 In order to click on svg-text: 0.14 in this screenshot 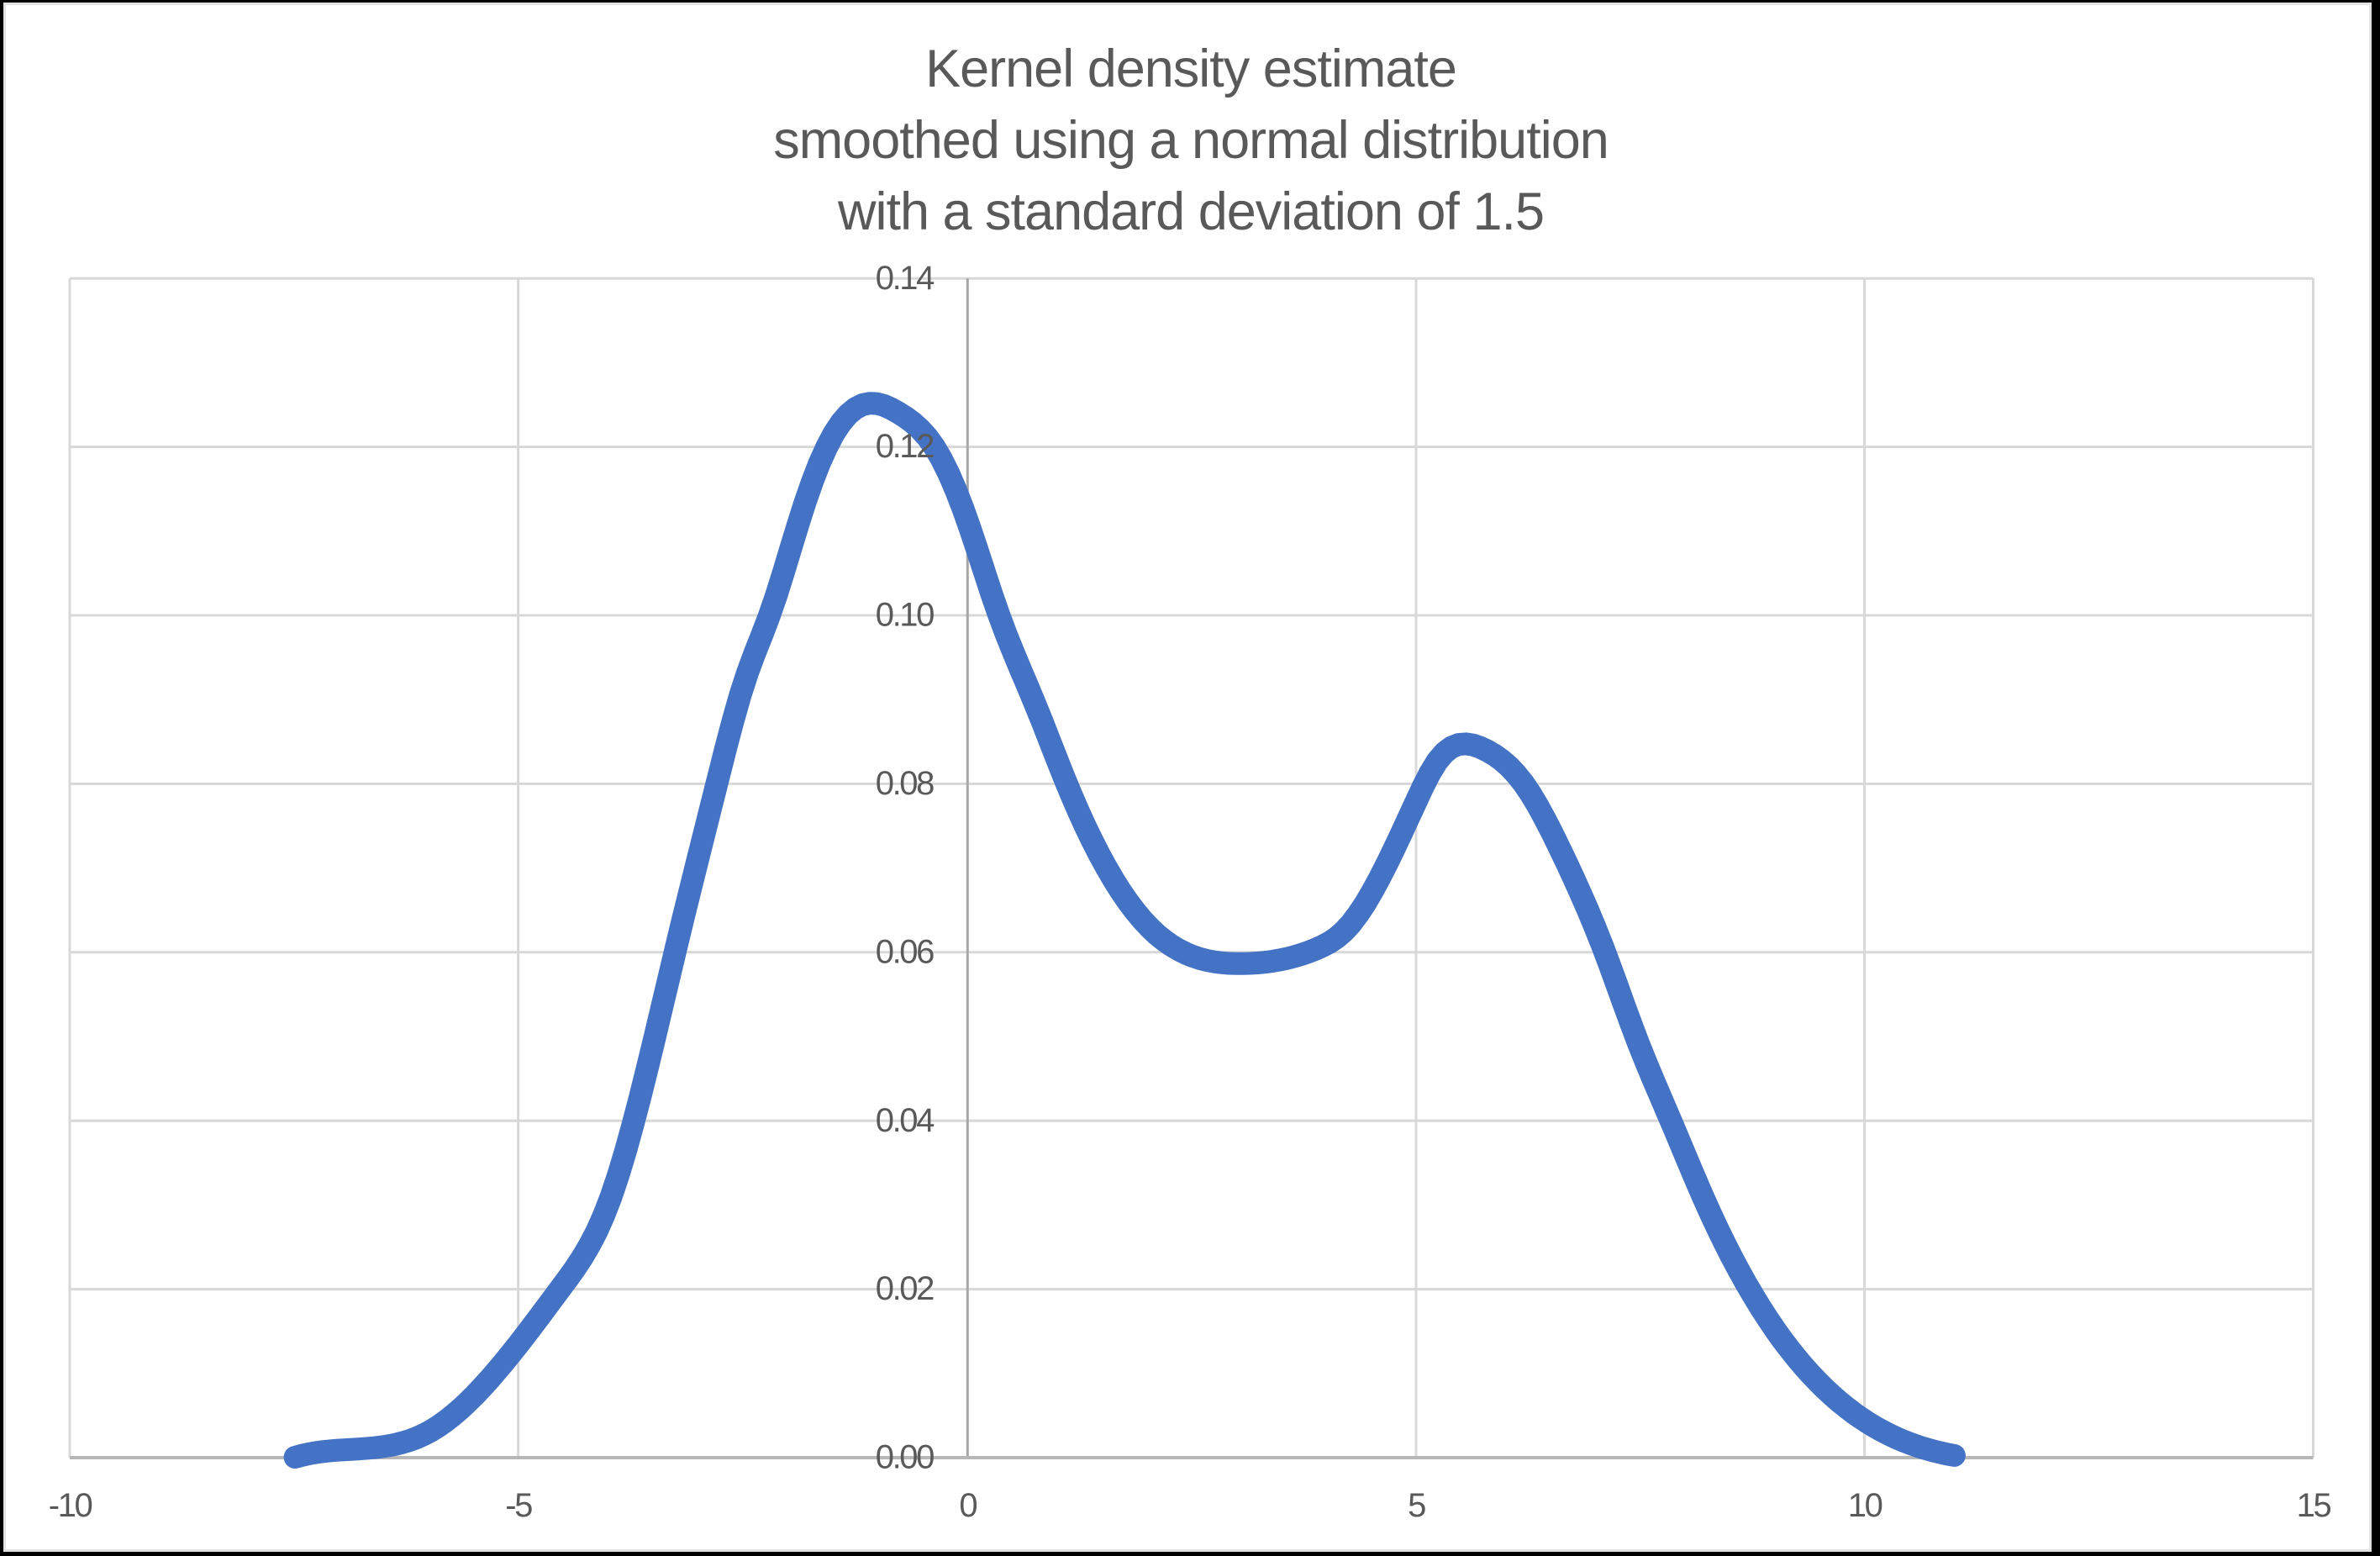, I will do `click(905, 278)`.